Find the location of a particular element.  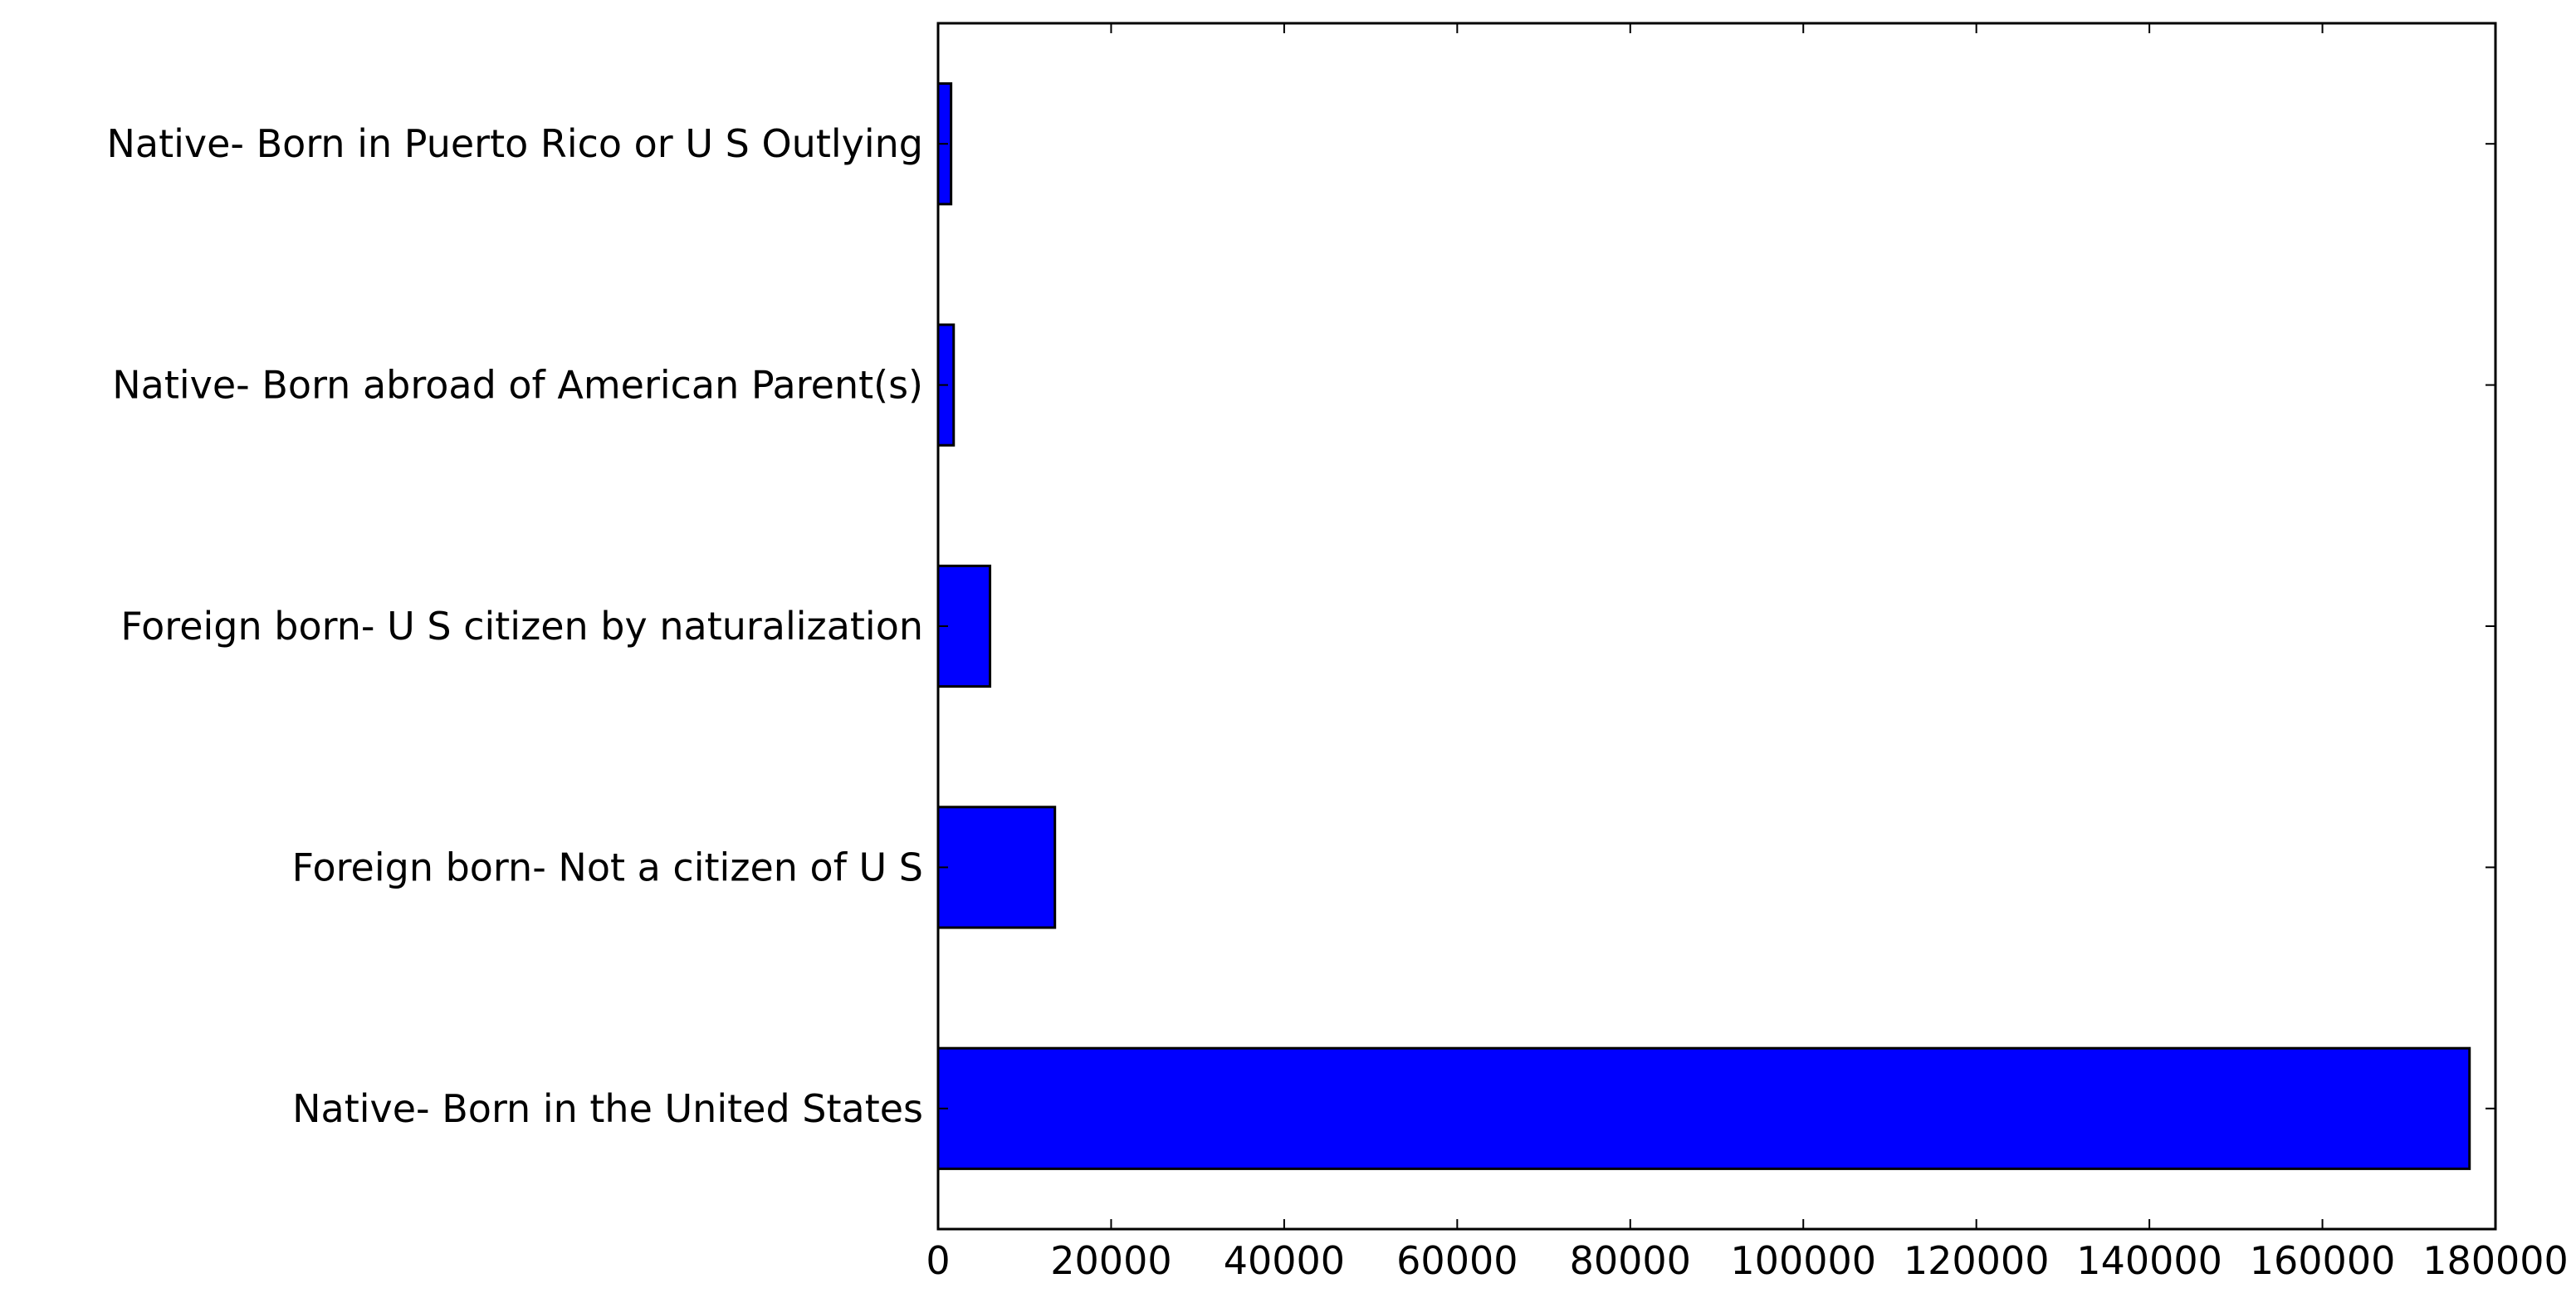

x-tick-label: 140000 is located at coordinates (2149, 1260).